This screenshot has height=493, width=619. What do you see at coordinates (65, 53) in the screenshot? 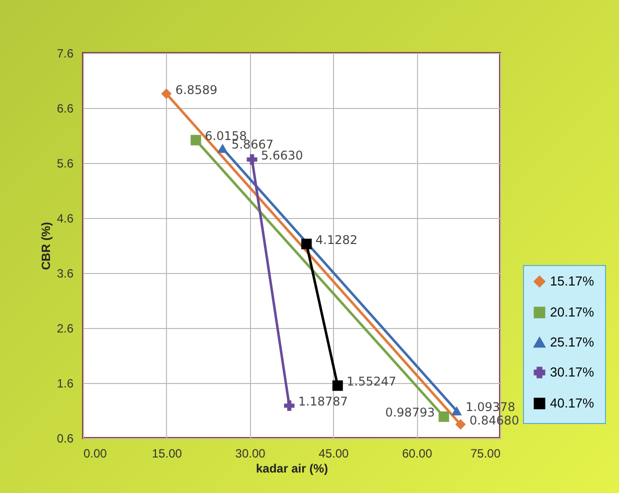
I see `y-tick-label: 7.6` at bounding box center [65, 53].